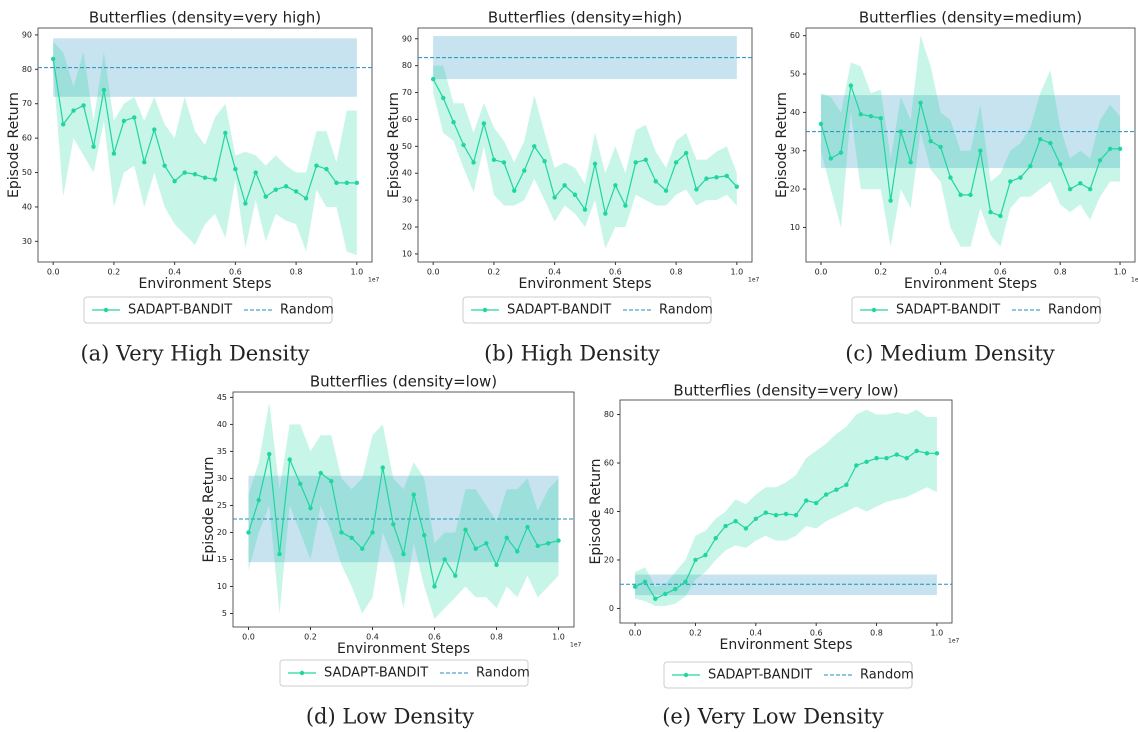  I want to click on chart-title: Butterflies (density=very low), so click(785, 391).